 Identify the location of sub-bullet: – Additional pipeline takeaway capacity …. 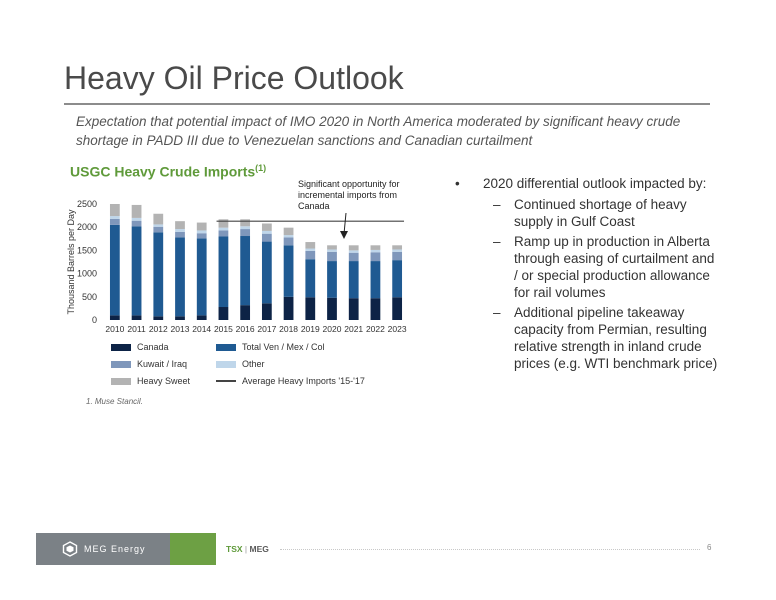
(587, 338).